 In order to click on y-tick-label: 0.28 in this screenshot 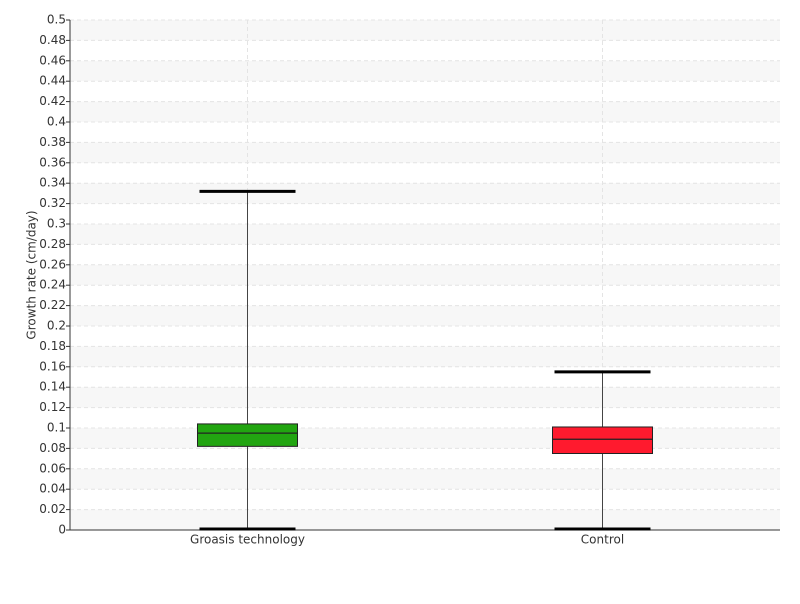, I will do `click(52, 244)`.